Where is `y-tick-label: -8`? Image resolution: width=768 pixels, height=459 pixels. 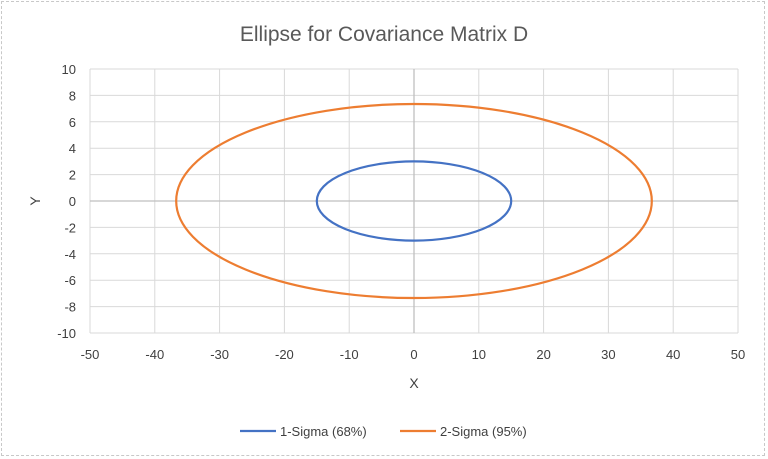
y-tick-label: -8 is located at coordinates (70, 307).